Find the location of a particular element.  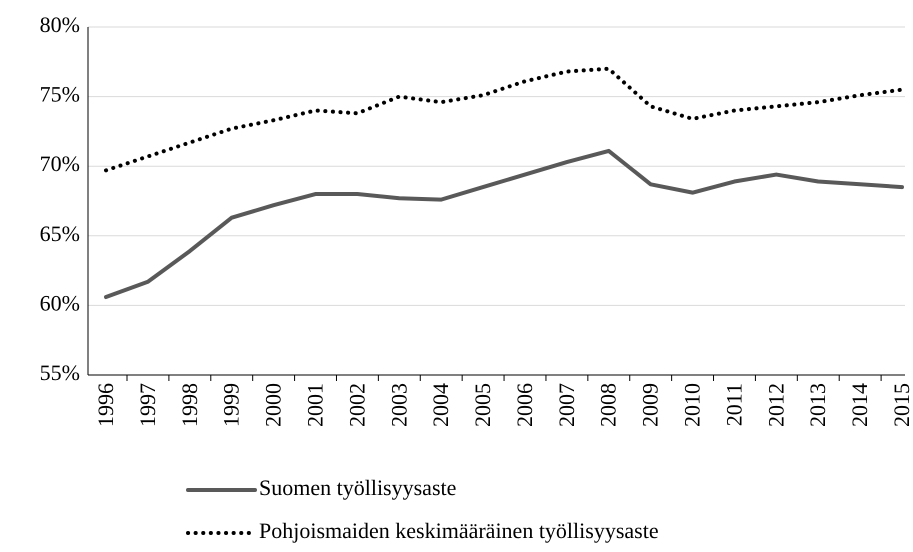

legend-label: Suomen työllisyysaste is located at coordinates (357, 487).